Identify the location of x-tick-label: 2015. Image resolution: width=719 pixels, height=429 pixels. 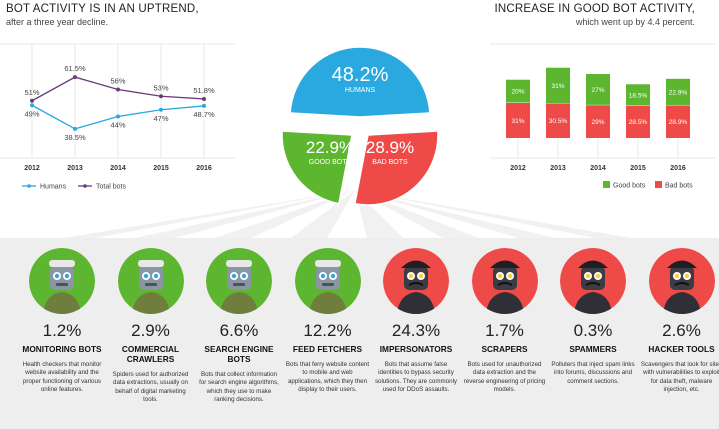
(161, 168).